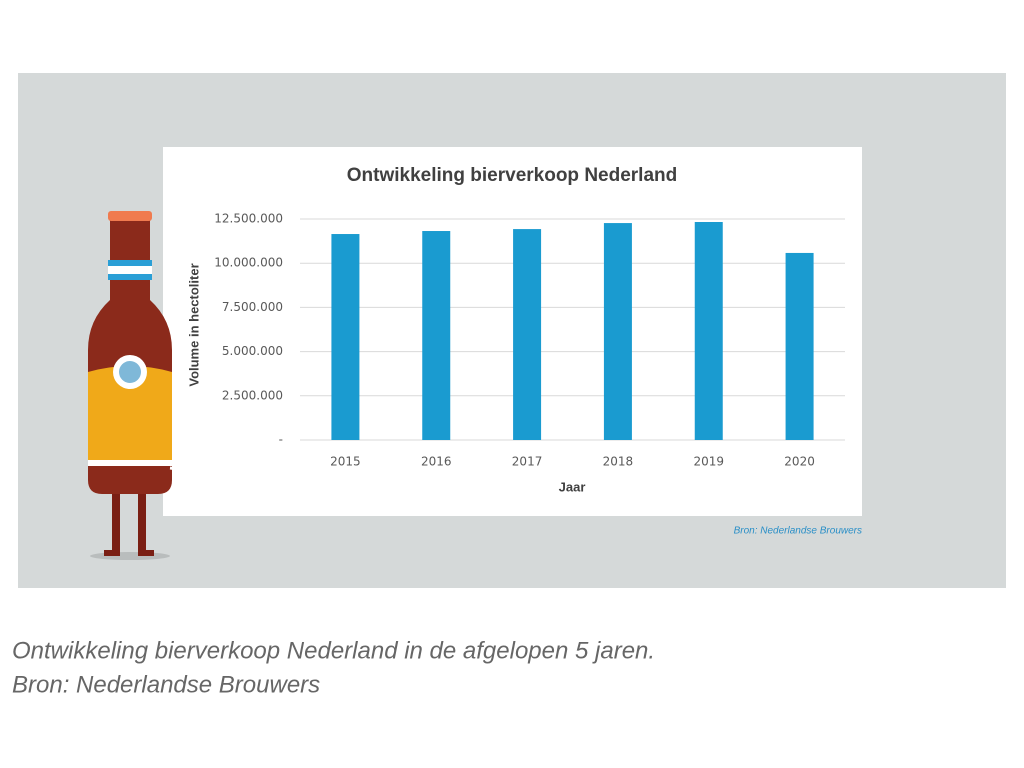  What do you see at coordinates (281, 440) in the screenshot?
I see `y-tick-label: -` at bounding box center [281, 440].